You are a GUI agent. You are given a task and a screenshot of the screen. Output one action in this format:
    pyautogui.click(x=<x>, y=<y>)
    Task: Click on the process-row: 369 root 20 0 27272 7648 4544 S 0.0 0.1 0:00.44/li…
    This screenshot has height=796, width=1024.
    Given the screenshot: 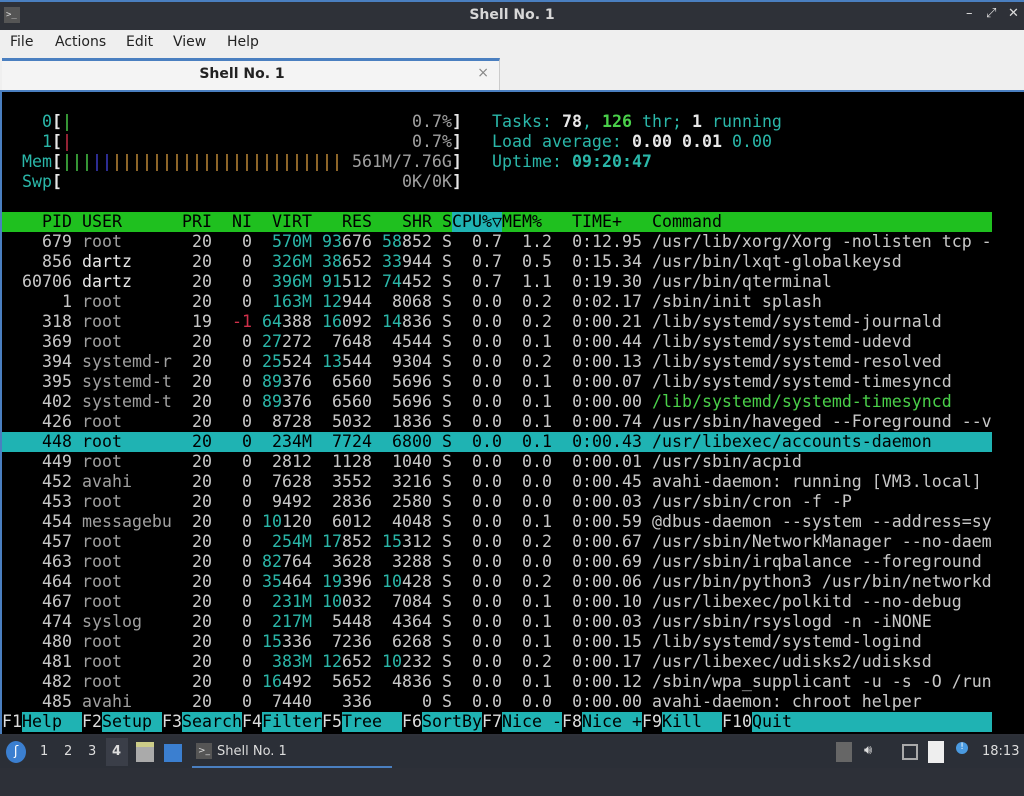 What is the action you would take?
    pyautogui.click(x=497, y=342)
    